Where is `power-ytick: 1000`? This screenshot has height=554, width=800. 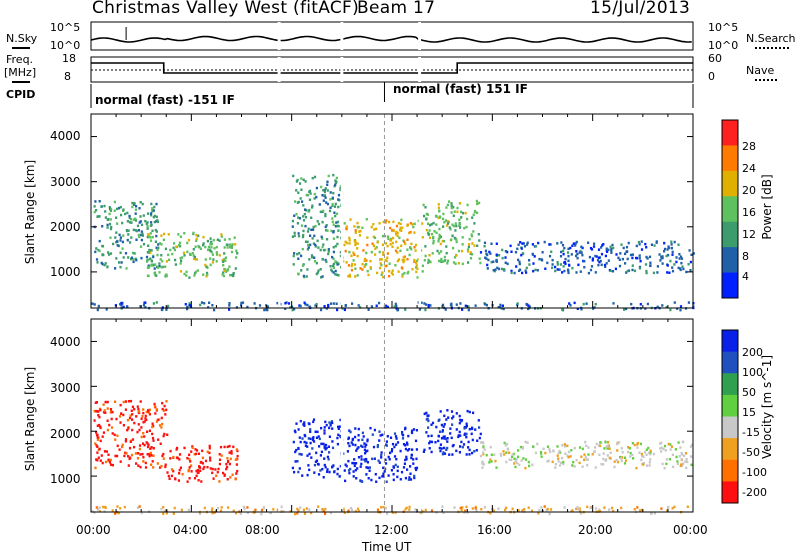
power-ytick: 1000 is located at coordinates (65, 272).